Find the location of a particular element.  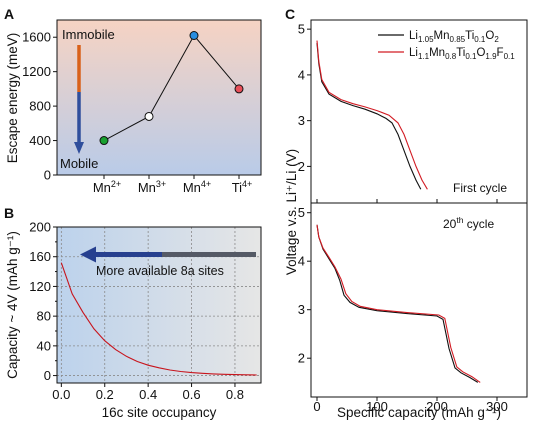

panel-a-connecting-line is located at coordinates (171, 87).